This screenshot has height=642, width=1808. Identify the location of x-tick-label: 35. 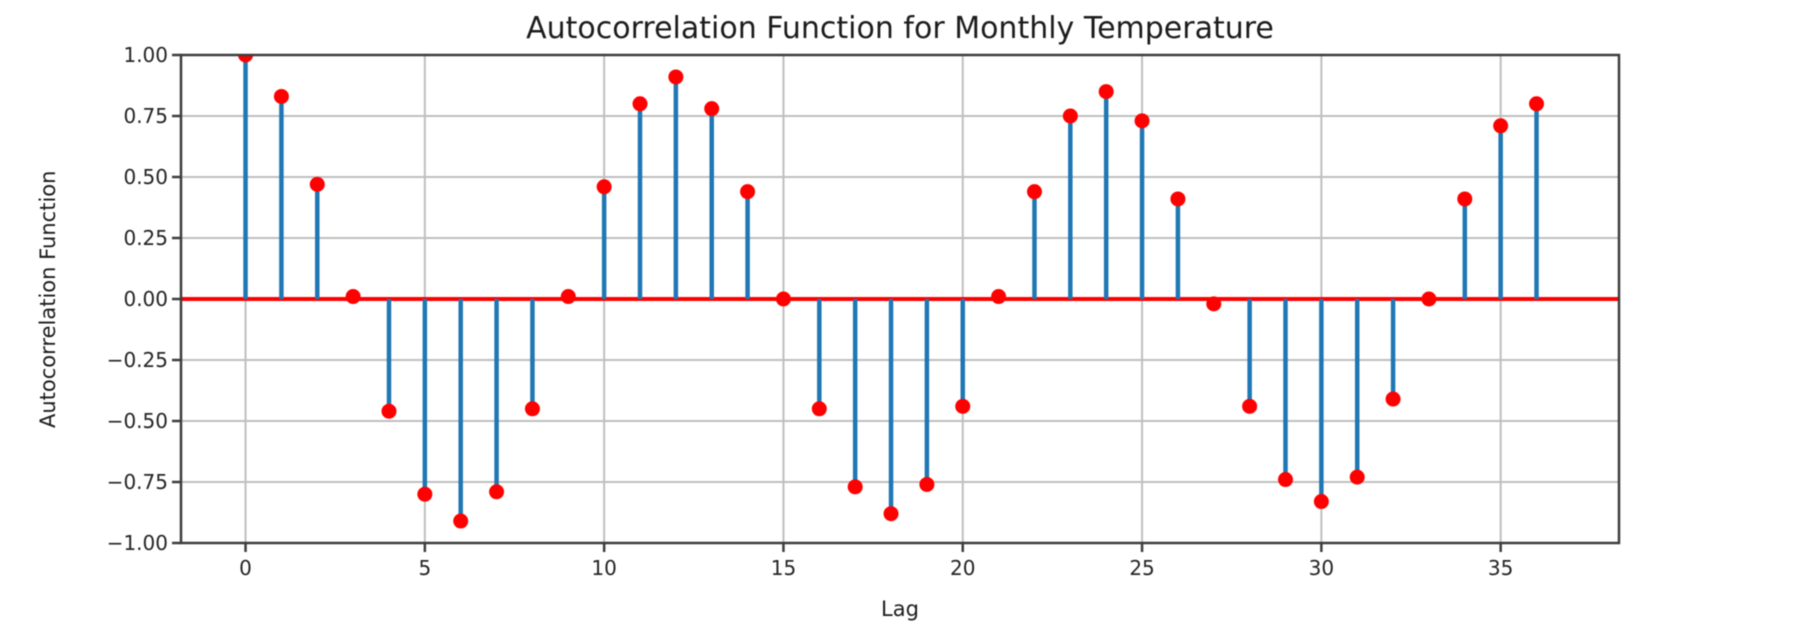
(1500, 568).